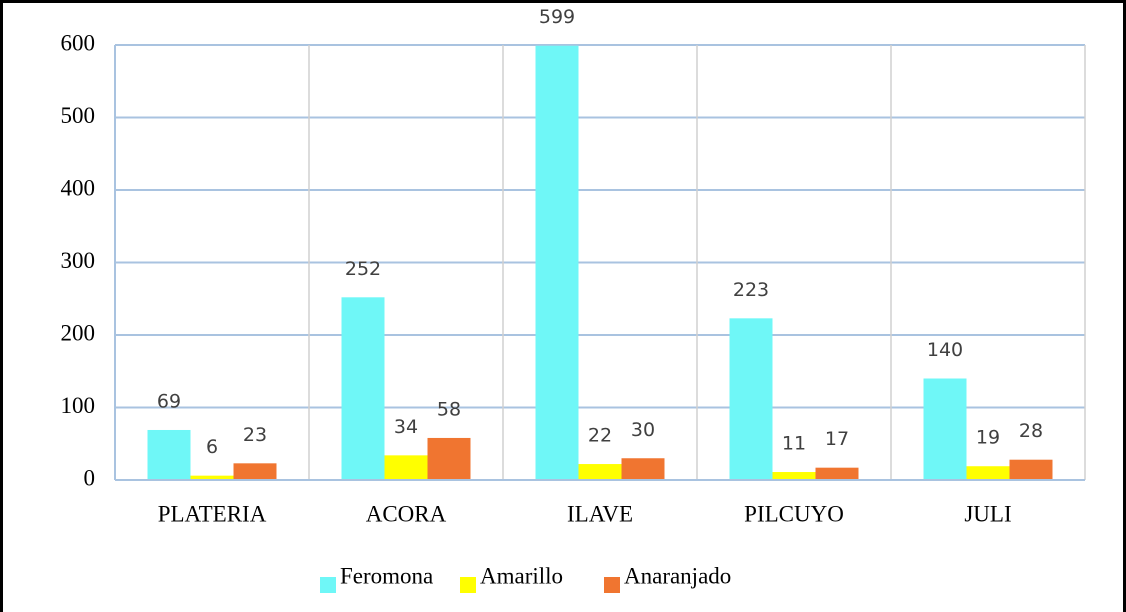 The image size is (1126, 612). What do you see at coordinates (945, 350) in the screenshot?
I see `data-label: 140` at bounding box center [945, 350].